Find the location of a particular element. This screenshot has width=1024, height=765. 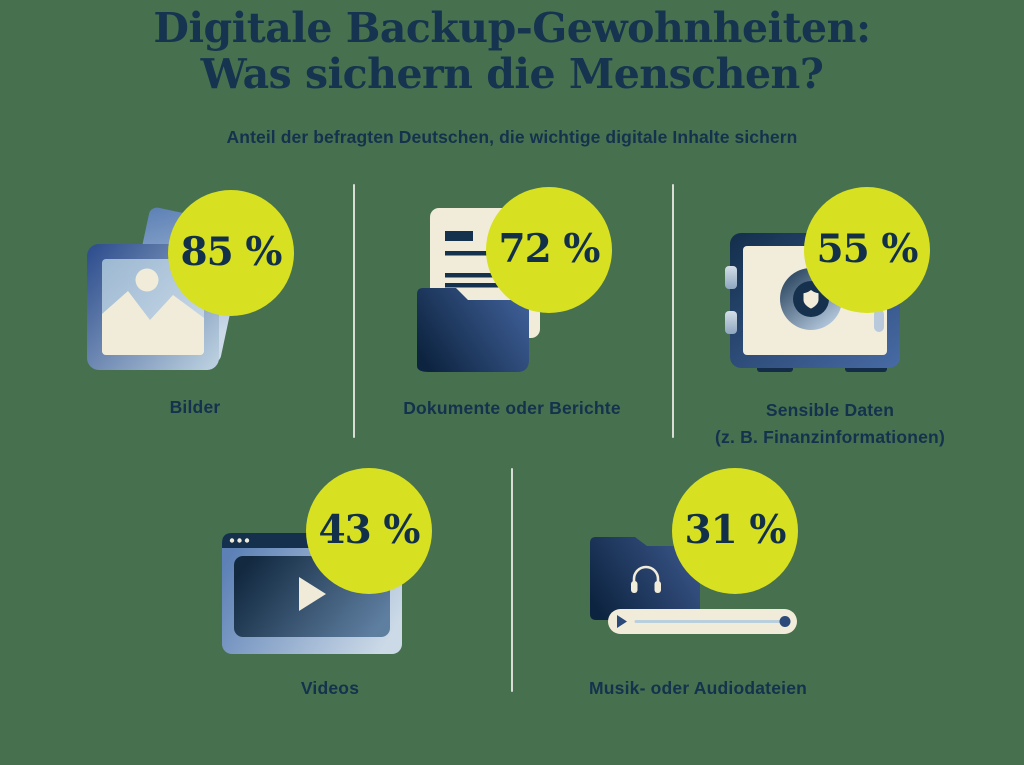

percentage-value: 85 % is located at coordinates (231, 252).